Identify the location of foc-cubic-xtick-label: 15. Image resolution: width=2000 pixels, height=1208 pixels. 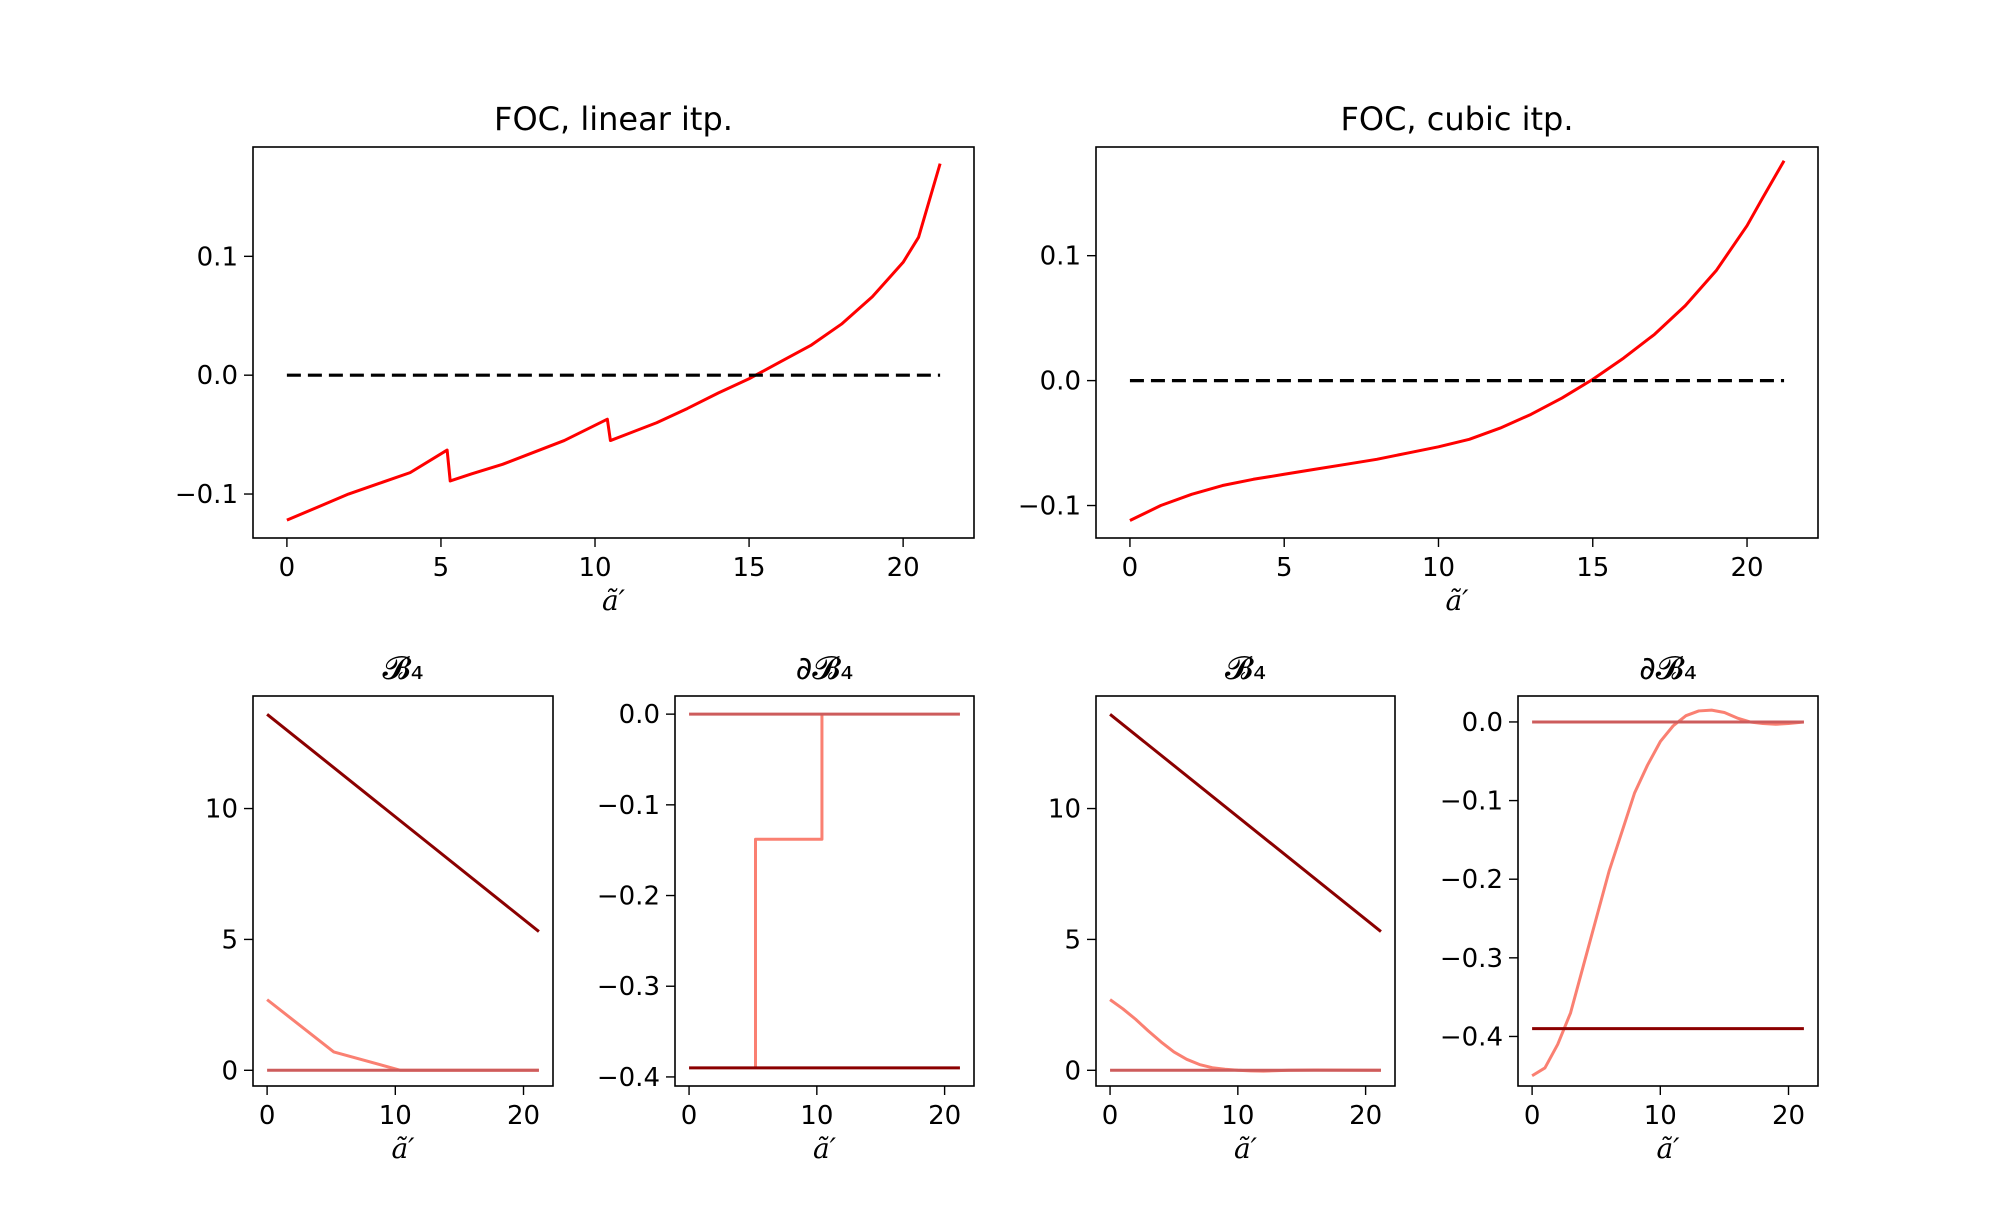
(1592, 568).